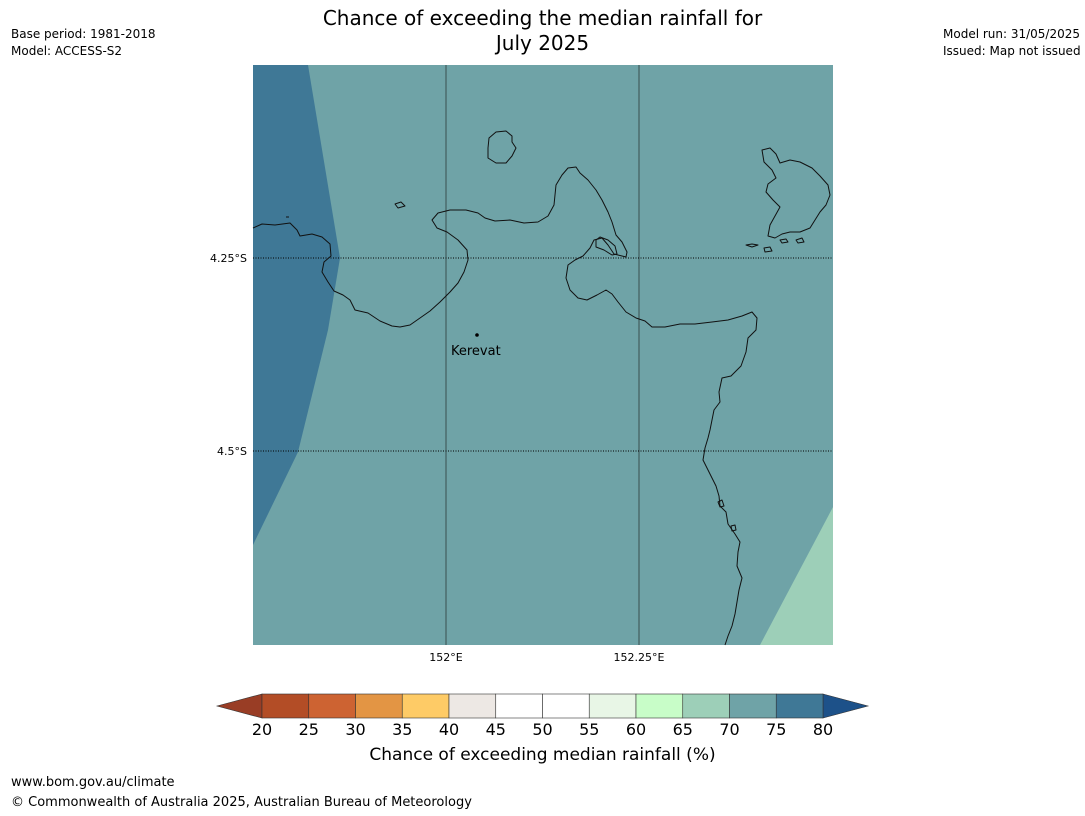 The height and width of the screenshot is (816, 1085). I want to click on kerevat-label: Kerevat, so click(476, 351).